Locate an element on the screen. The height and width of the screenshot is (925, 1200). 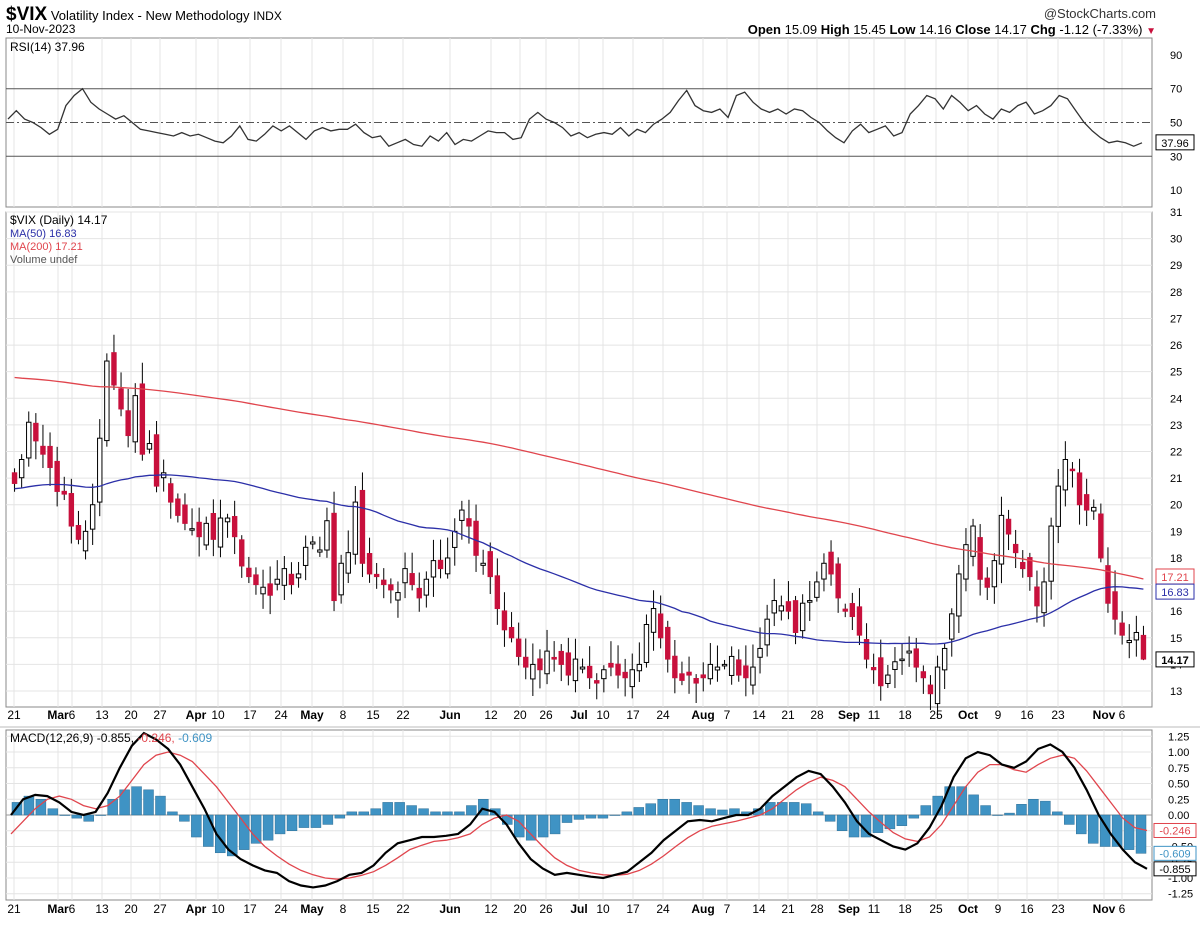
price-tick-6: 25 is located at coordinates (1176, 373).